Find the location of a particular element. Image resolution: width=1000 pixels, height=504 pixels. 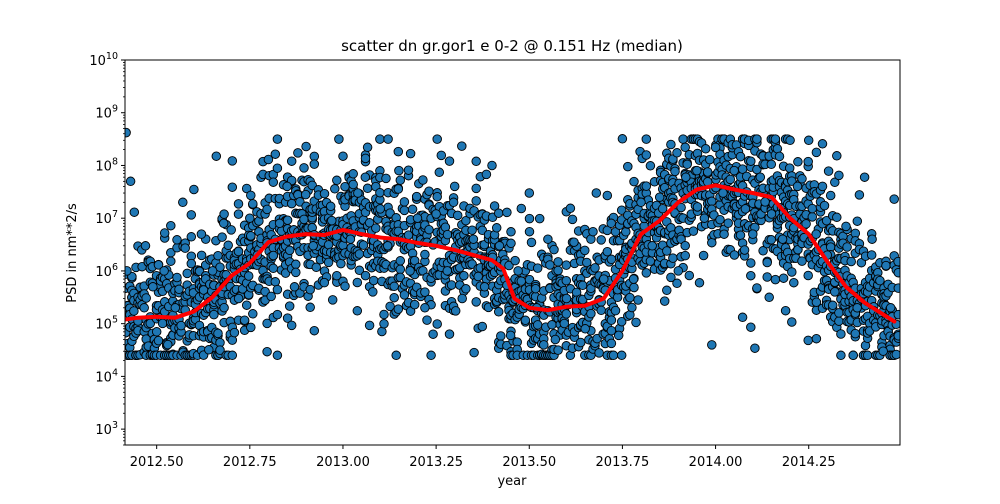

y-tick-label: 10⁹ is located at coordinates (106, 113).